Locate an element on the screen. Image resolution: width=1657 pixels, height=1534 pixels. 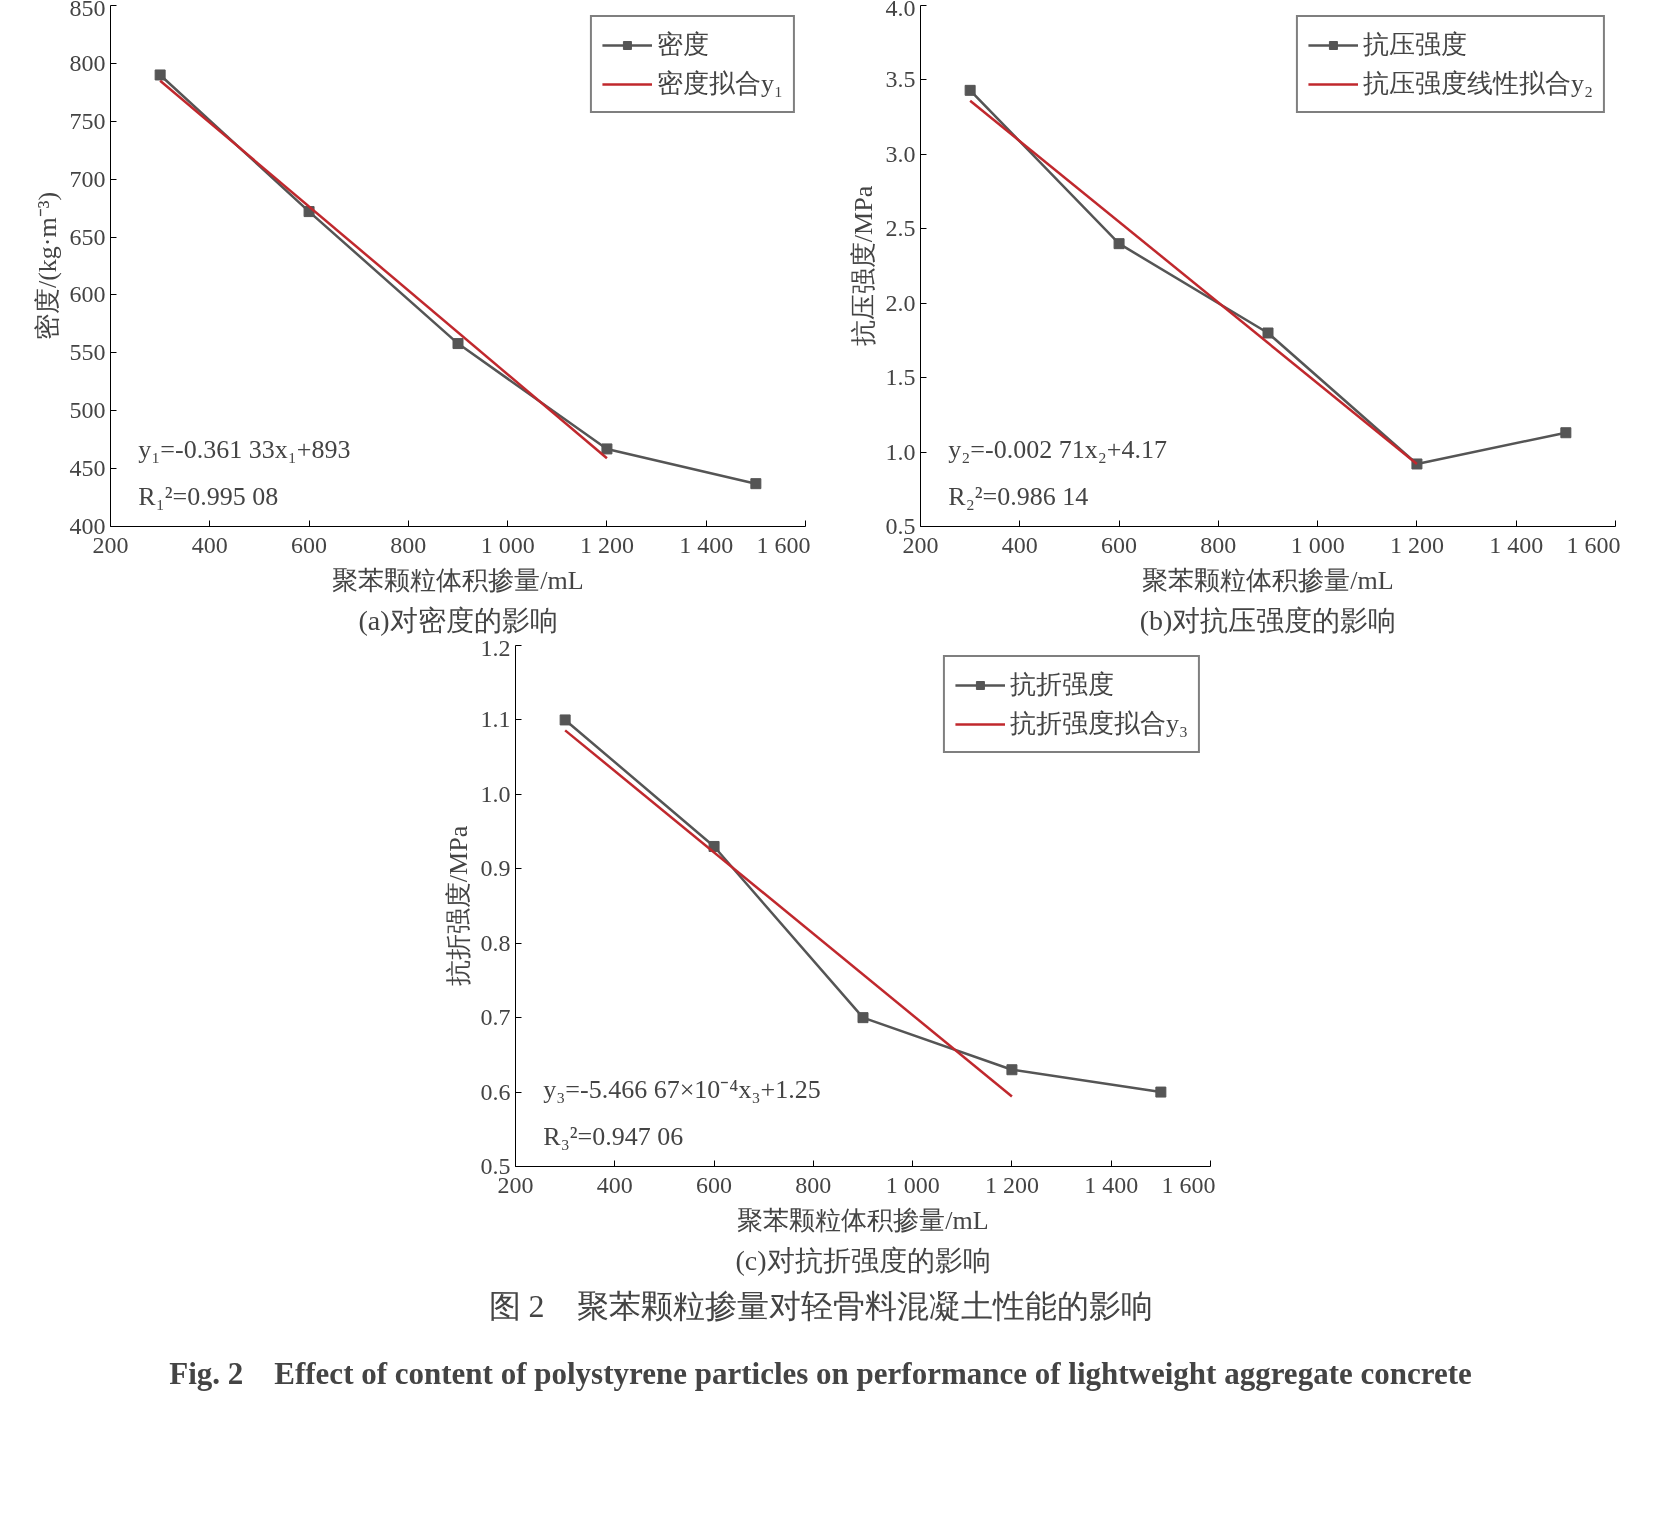
y-tick-label: 600 is located at coordinates (87, 294).